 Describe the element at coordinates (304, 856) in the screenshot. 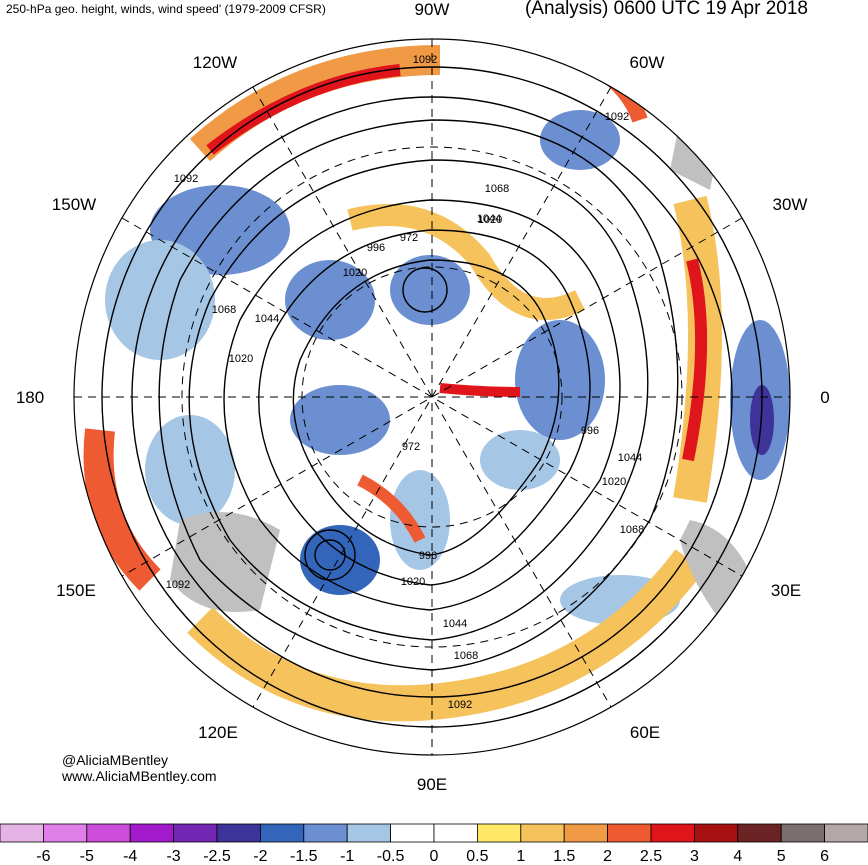

I see `colorbar-tick-label: -1.5` at that location.